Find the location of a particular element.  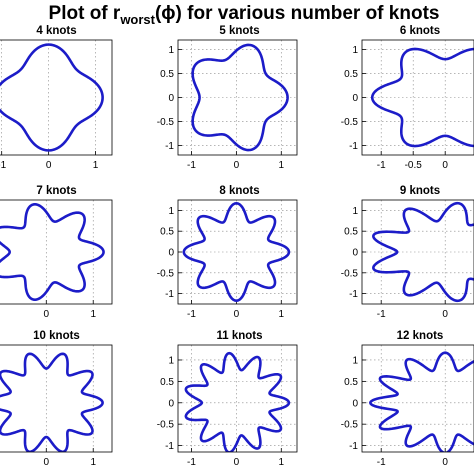

subplot-4-knots: 4 knots -1 0 1 is located at coordinates (56, 98).